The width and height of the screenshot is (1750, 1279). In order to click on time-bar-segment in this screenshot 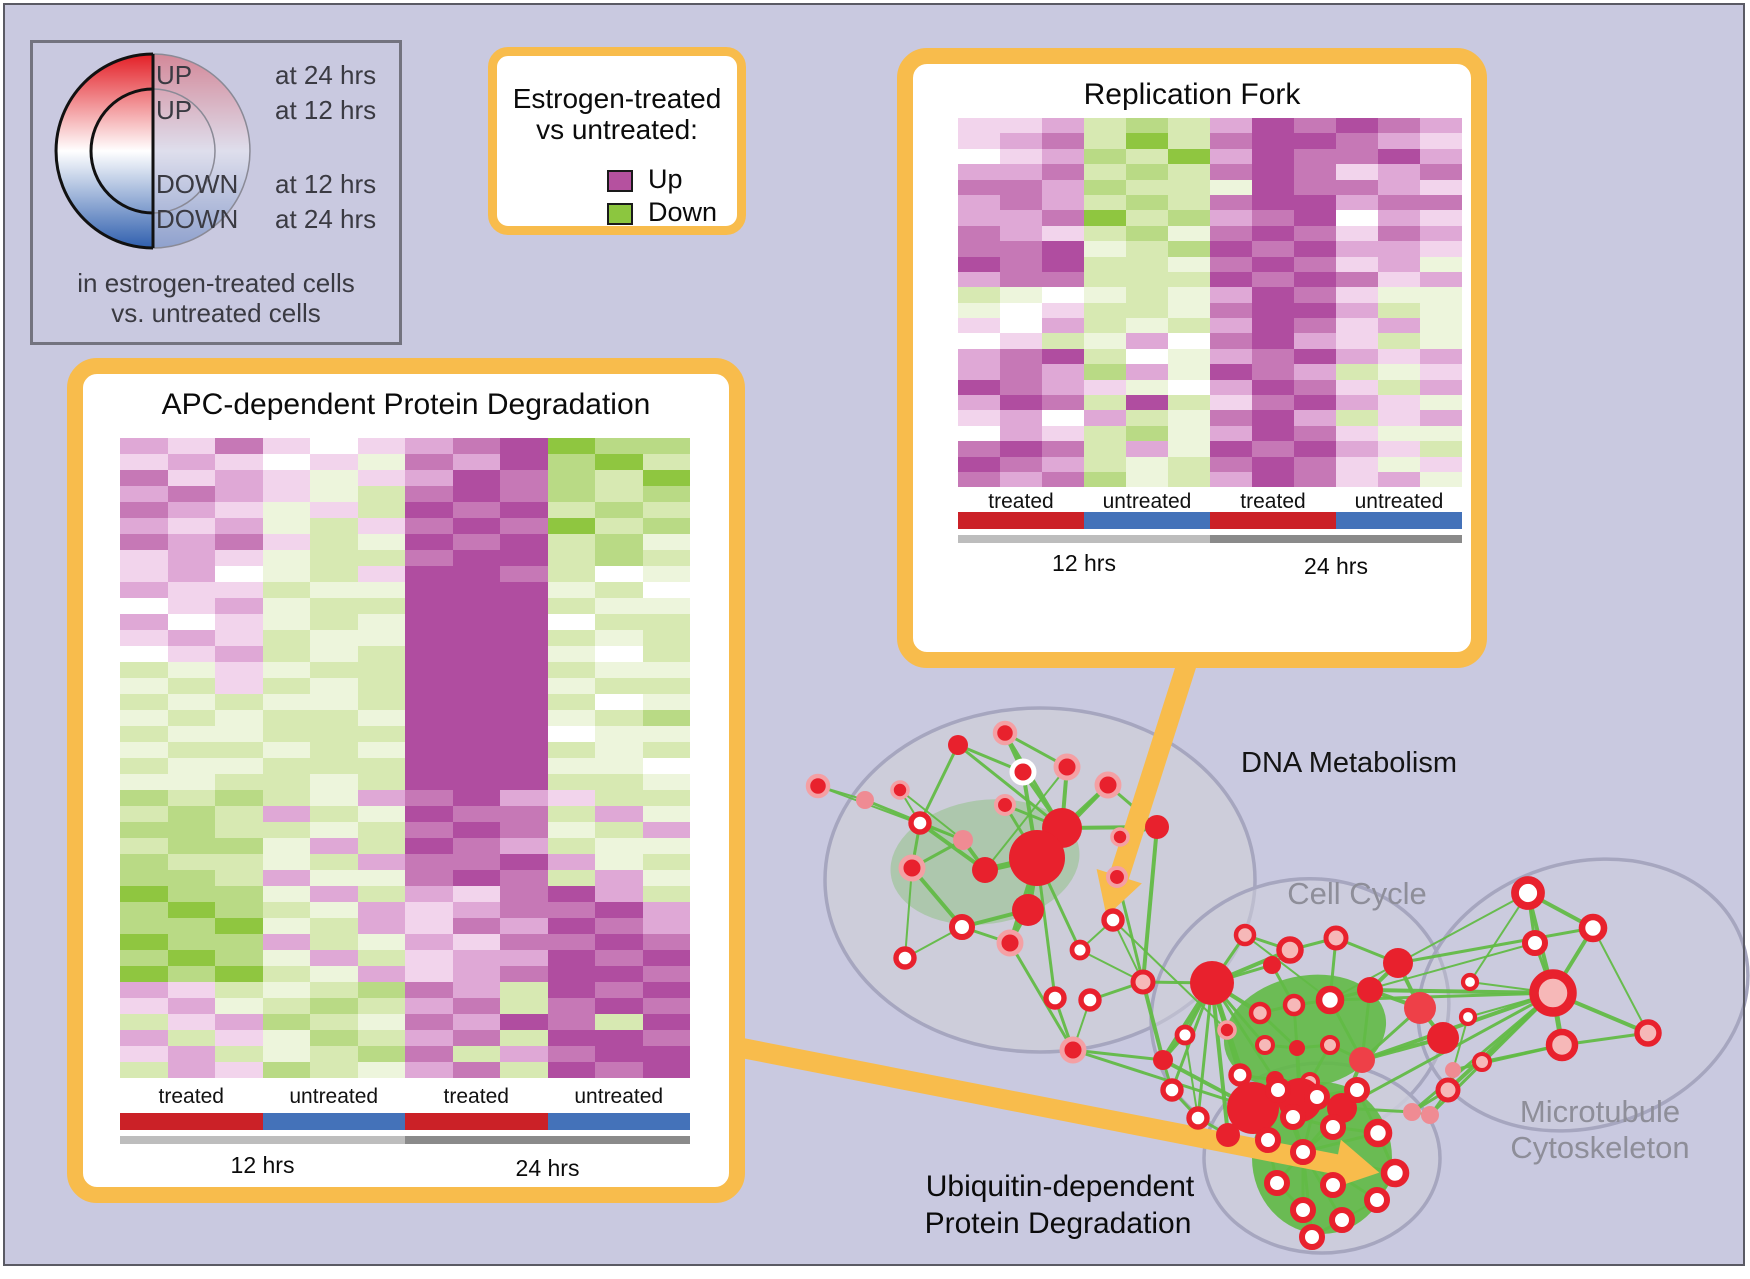, I will do `click(1336, 539)`.